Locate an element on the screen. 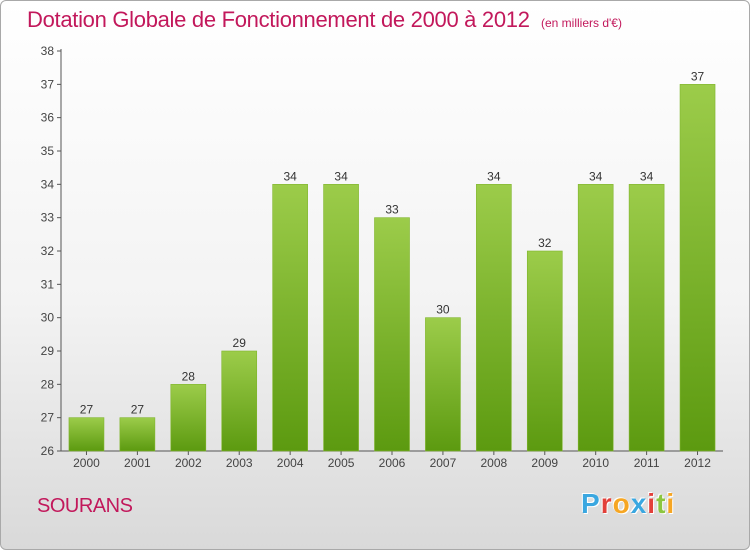  x-tick-label-2009: 2009 is located at coordinates (544, 463).